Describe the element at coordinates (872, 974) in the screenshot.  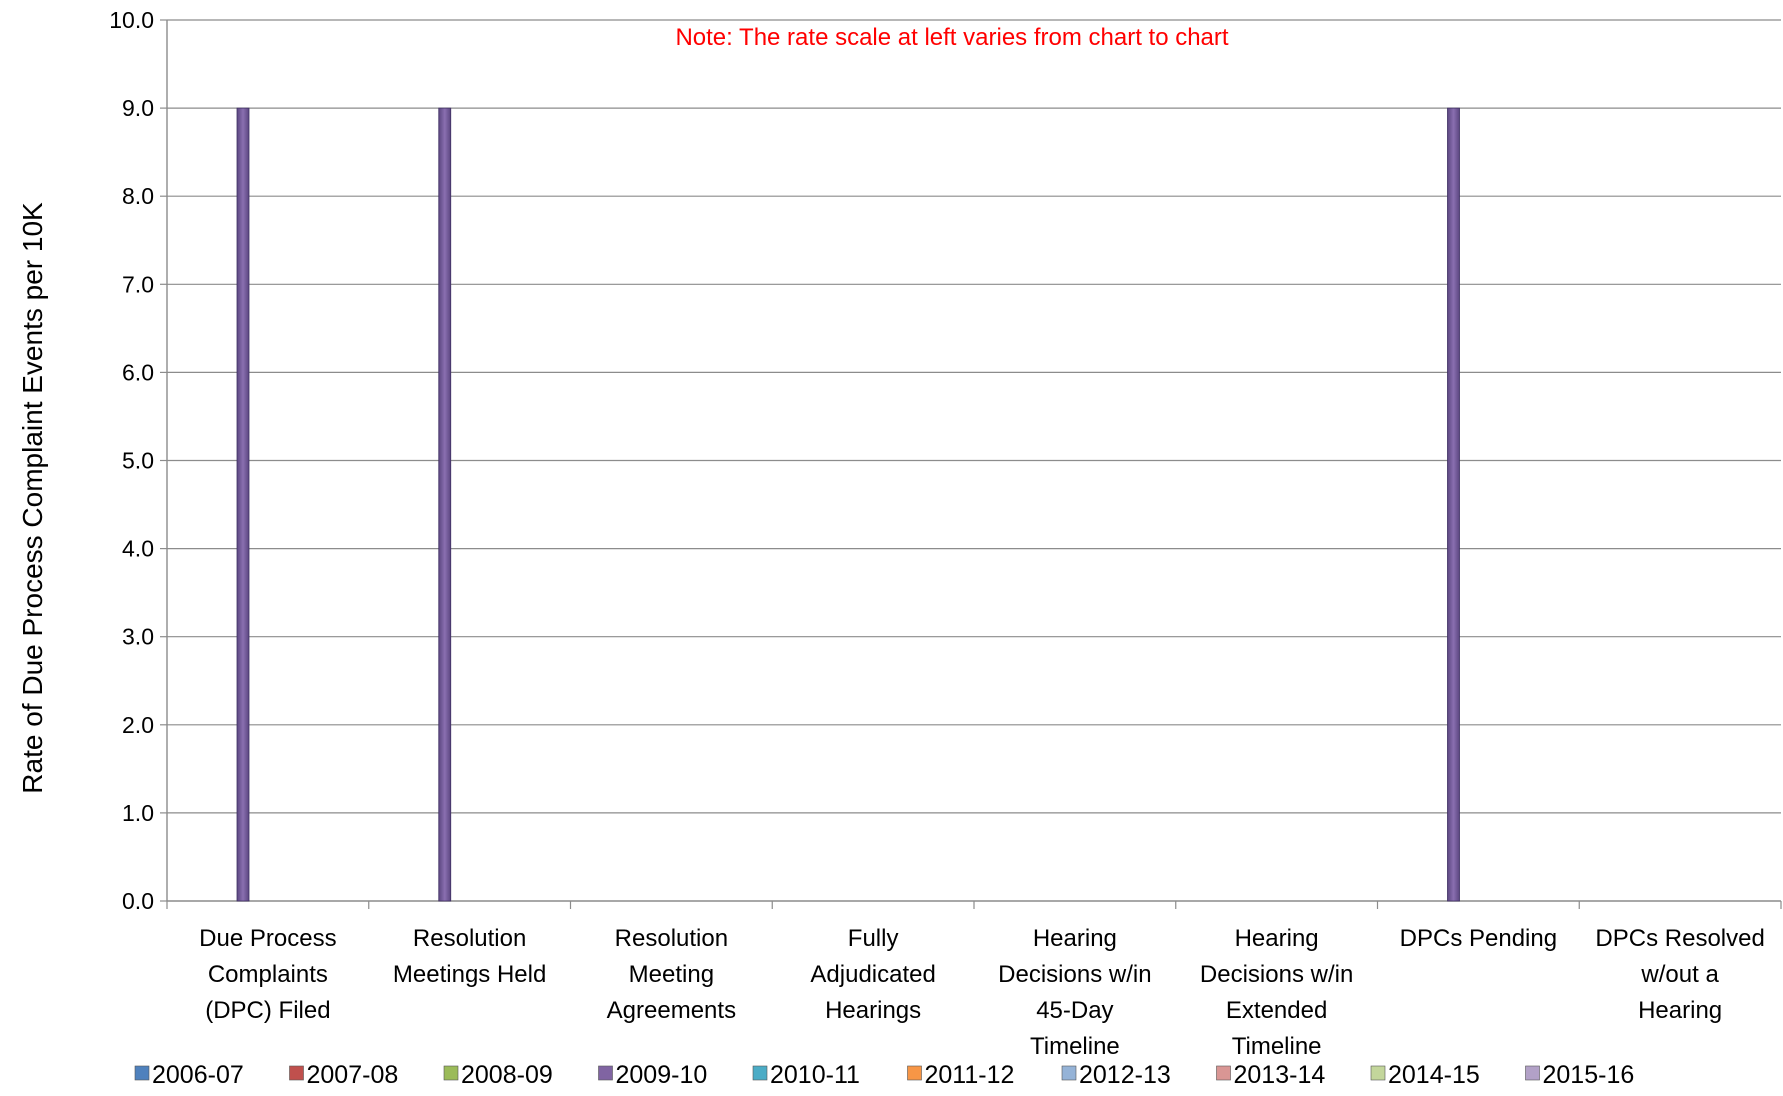
I see `category-label: Adjudicated` at that location.